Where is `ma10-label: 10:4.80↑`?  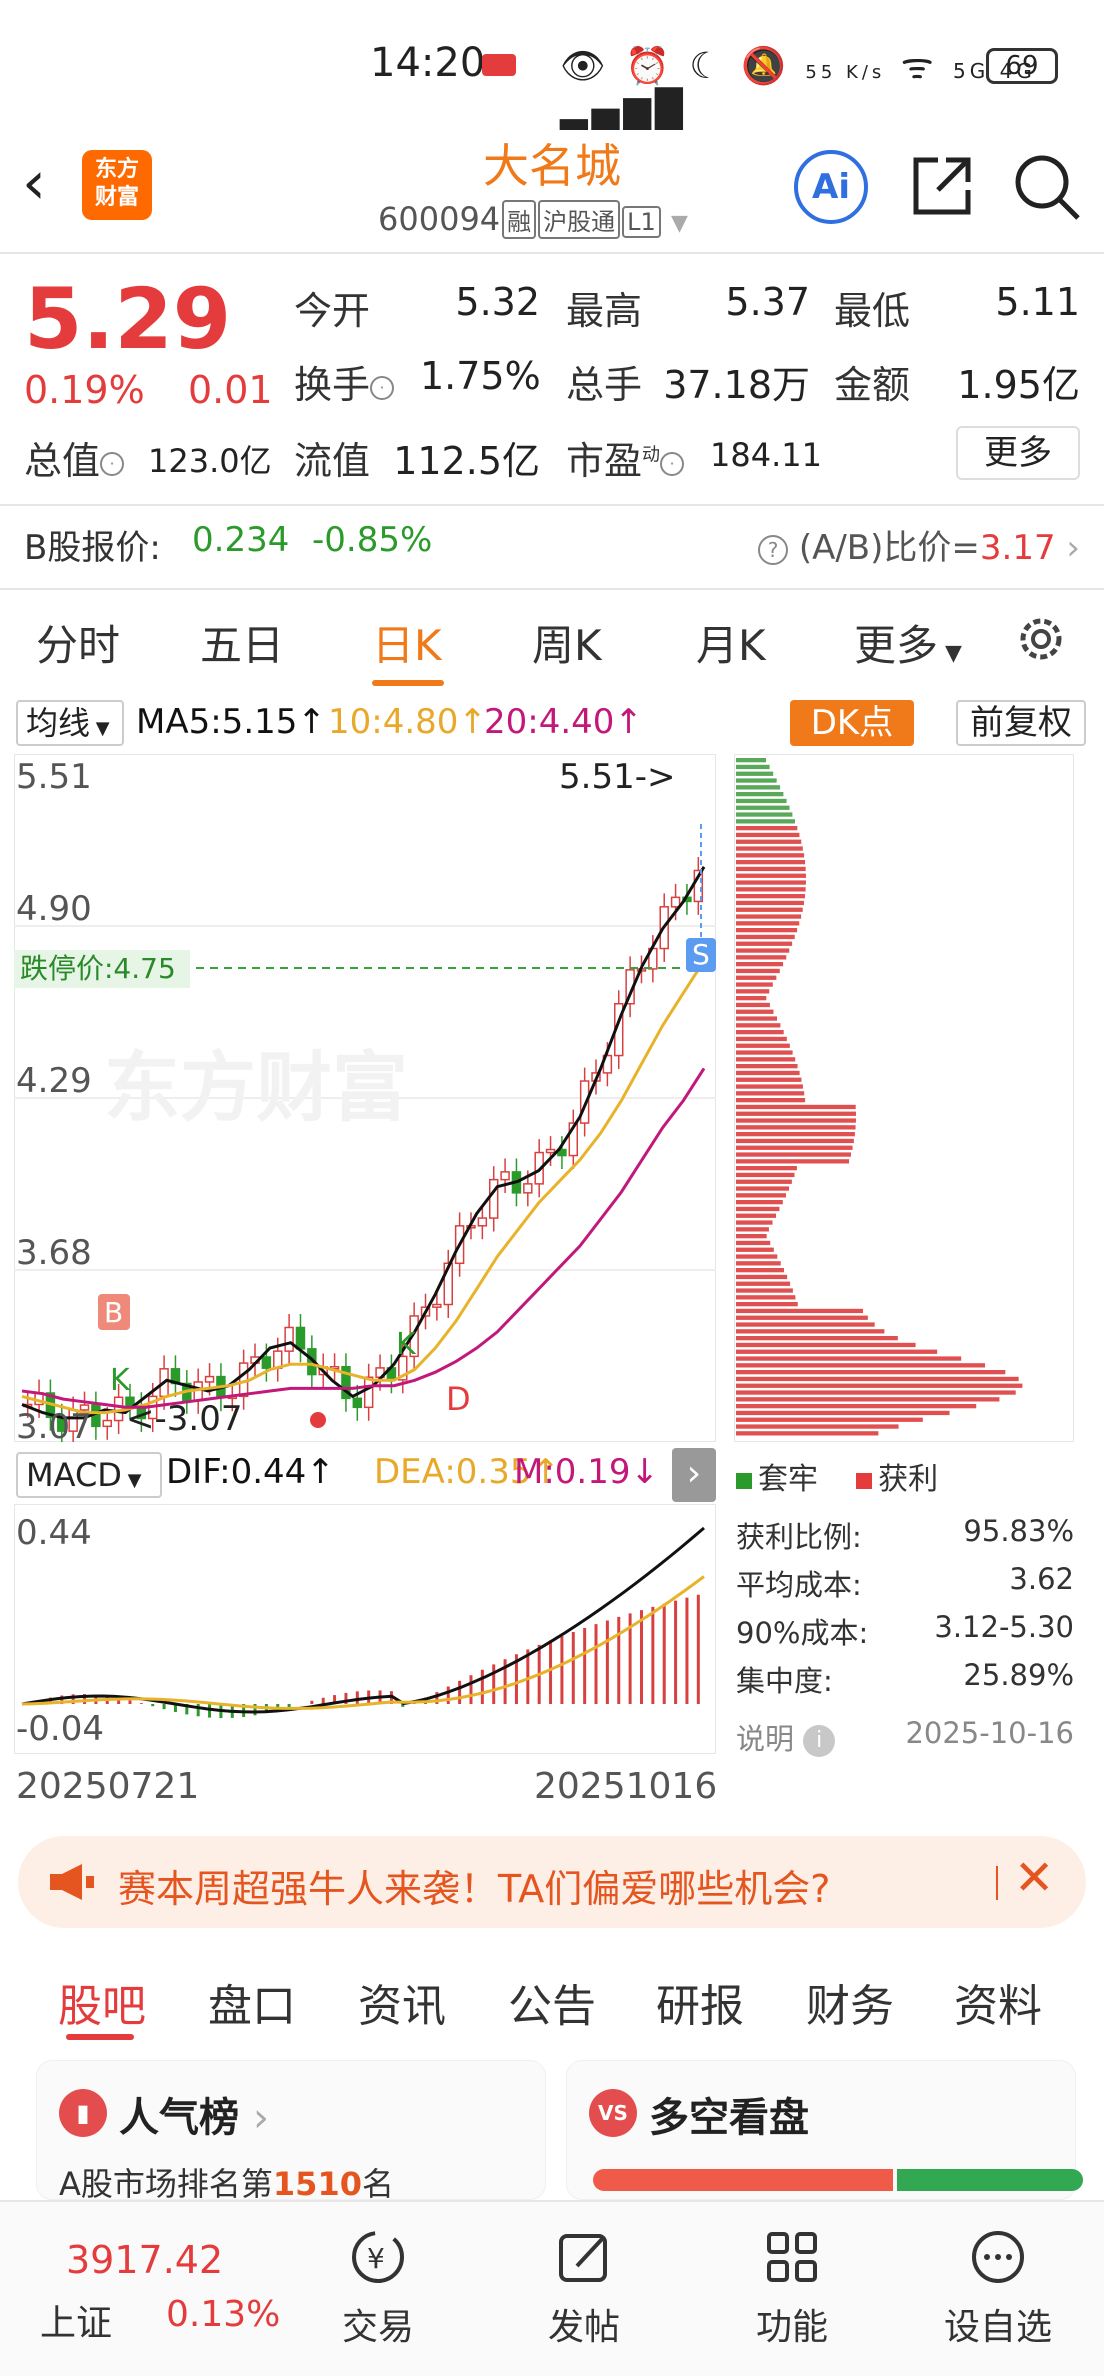 ma10-label: 10:4.80↑ is located at coordinates (407, 722).